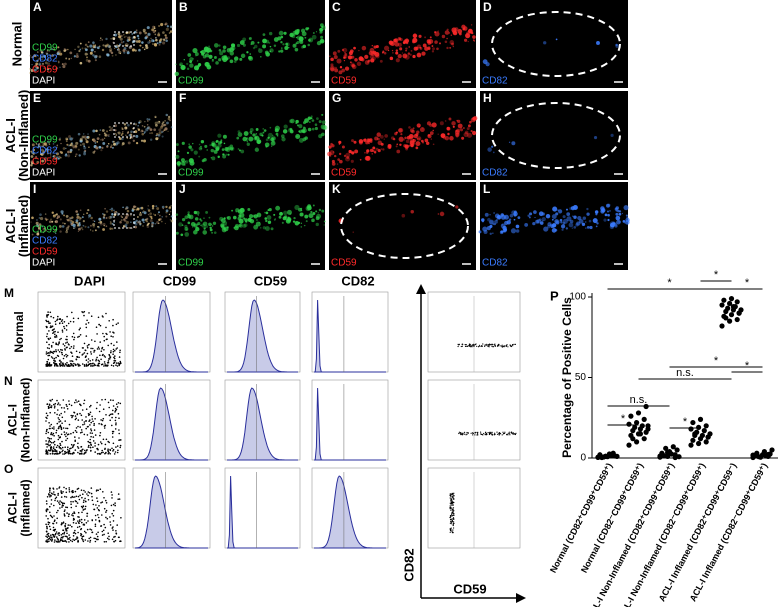 The image size is (784, 612). Describe the element at coordinates (183, 7) in the screenshot. I see `panel-letter: B` at that location.